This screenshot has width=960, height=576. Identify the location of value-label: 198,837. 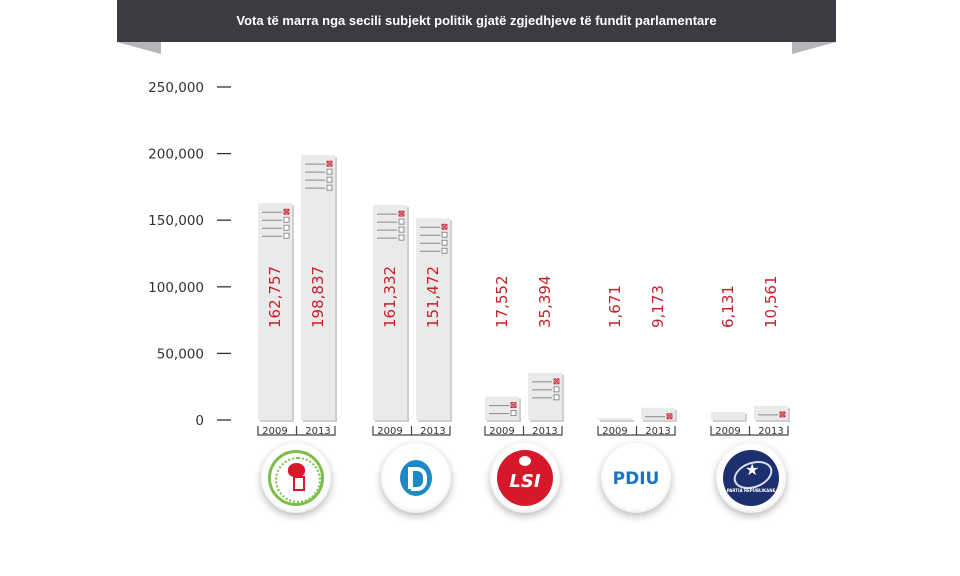
(318, 297).